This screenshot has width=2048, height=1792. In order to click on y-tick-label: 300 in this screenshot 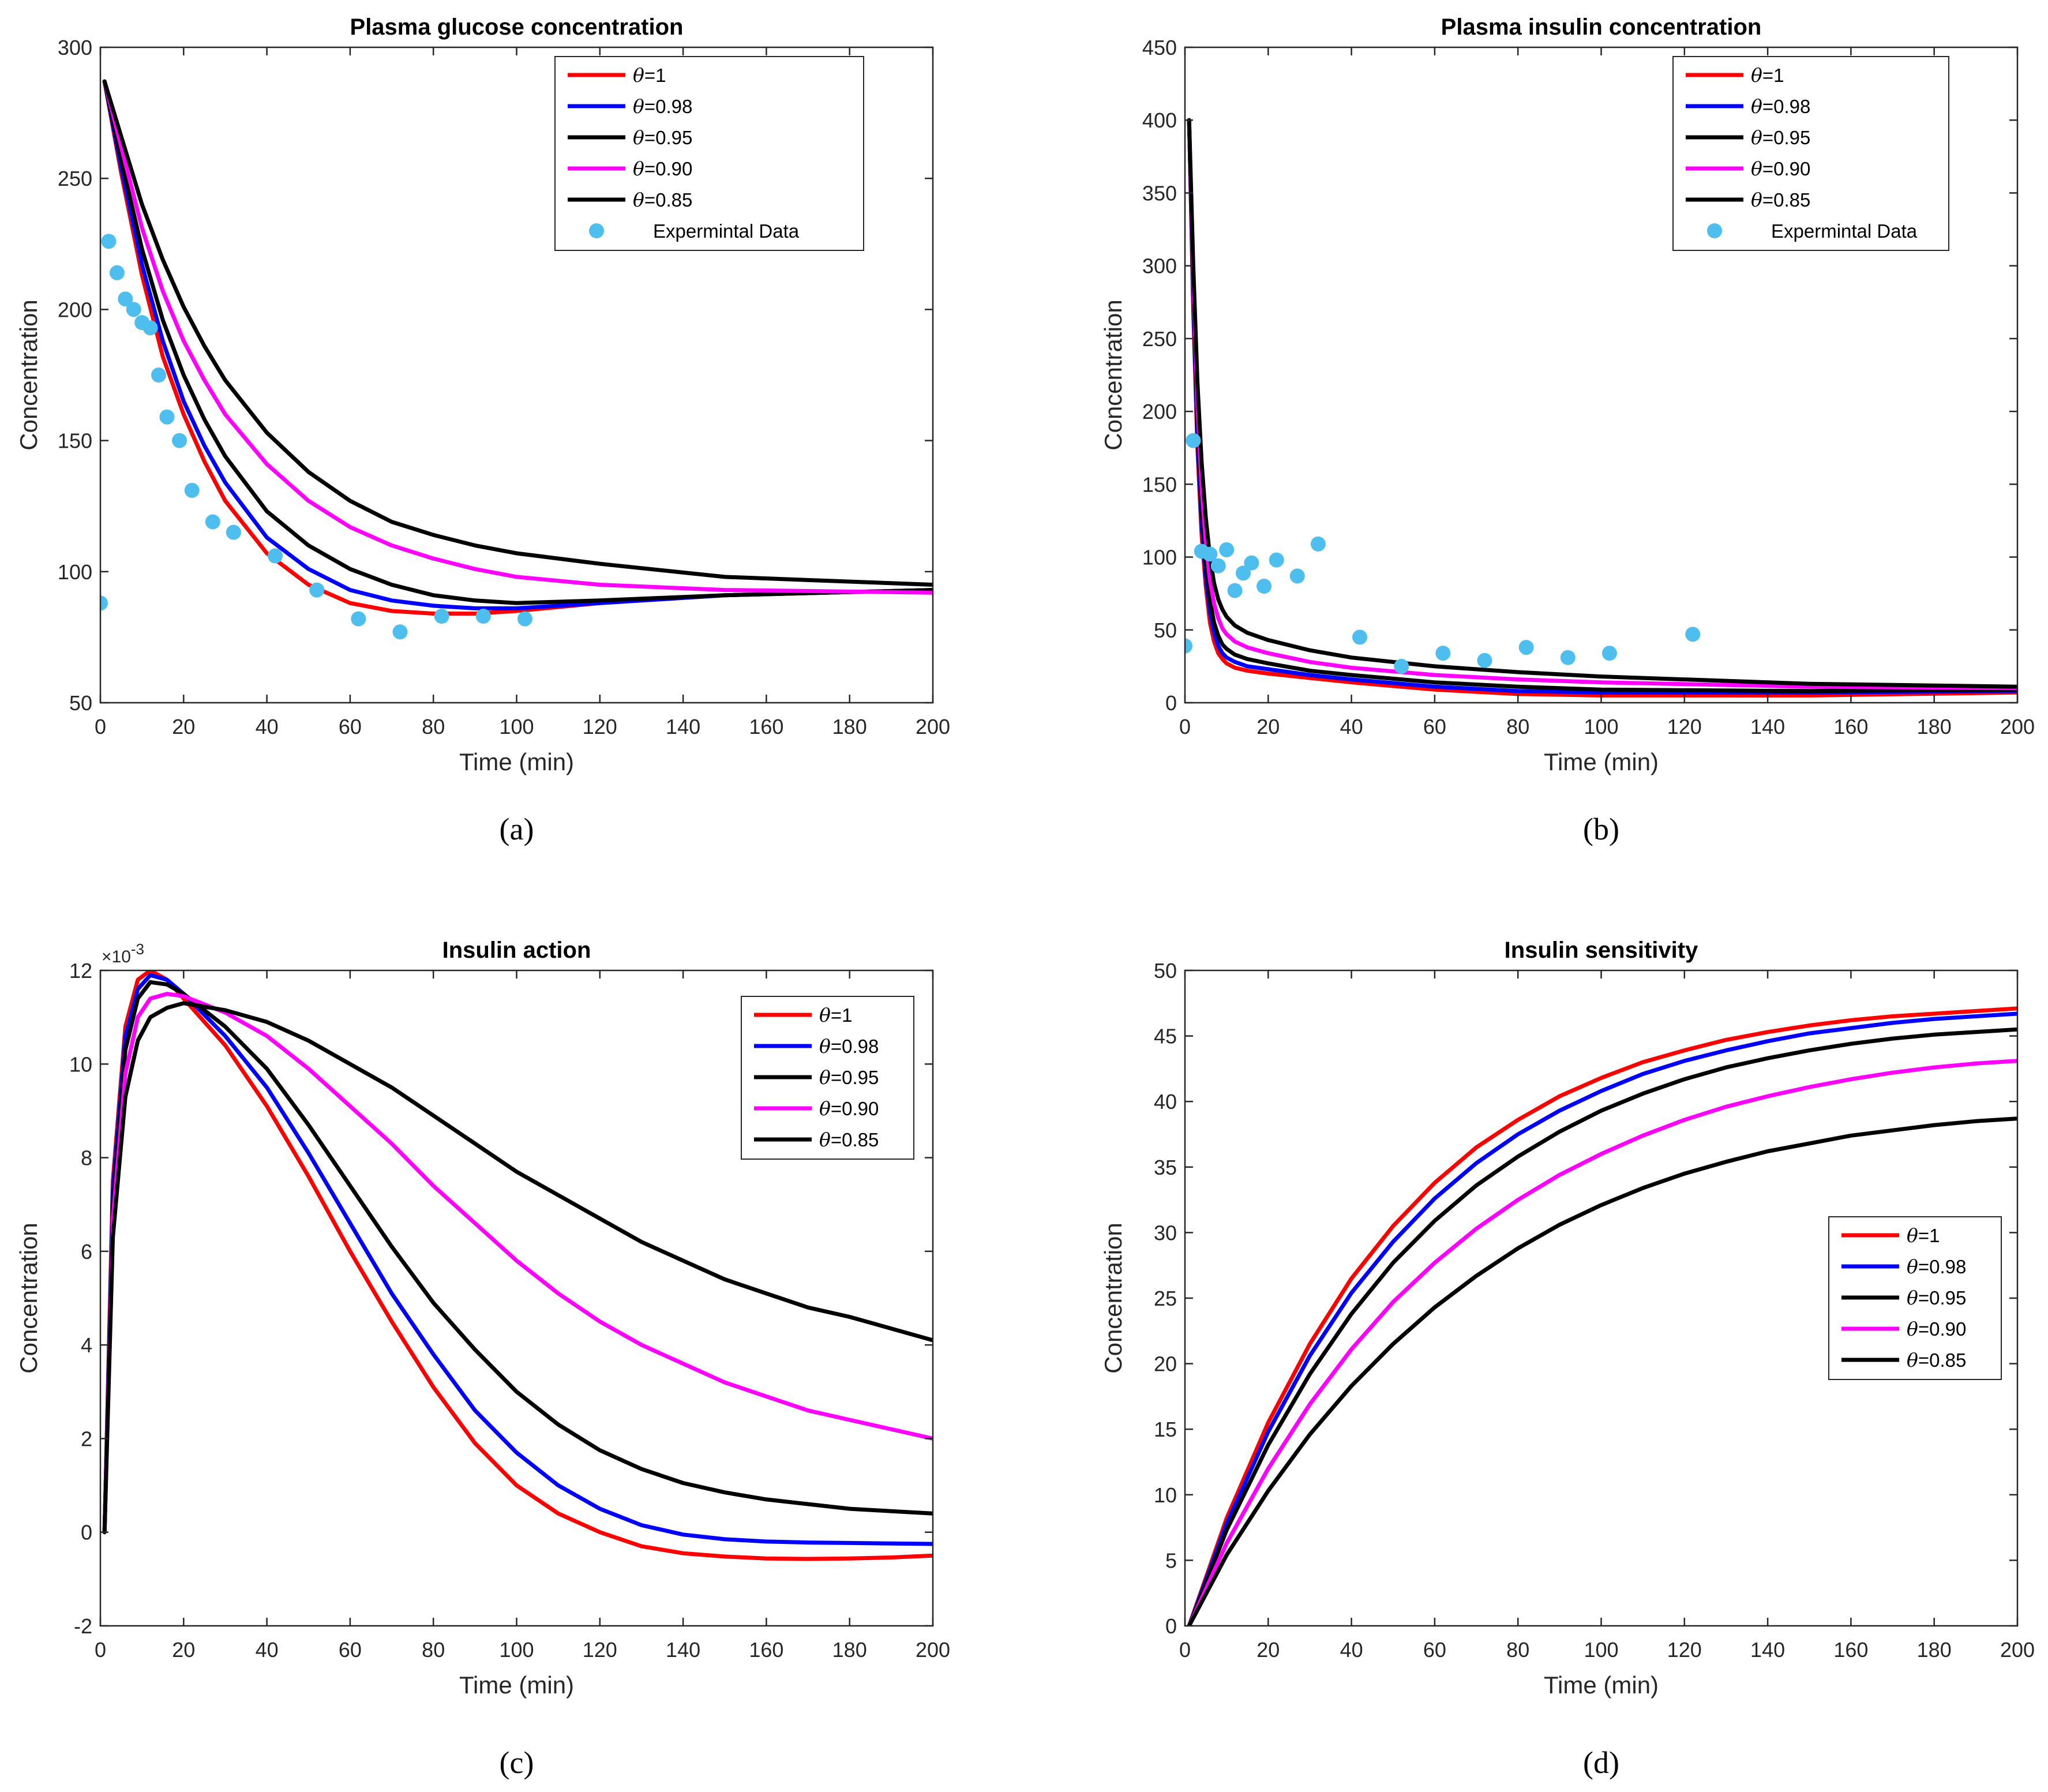, I will do `click(75, 47)`.